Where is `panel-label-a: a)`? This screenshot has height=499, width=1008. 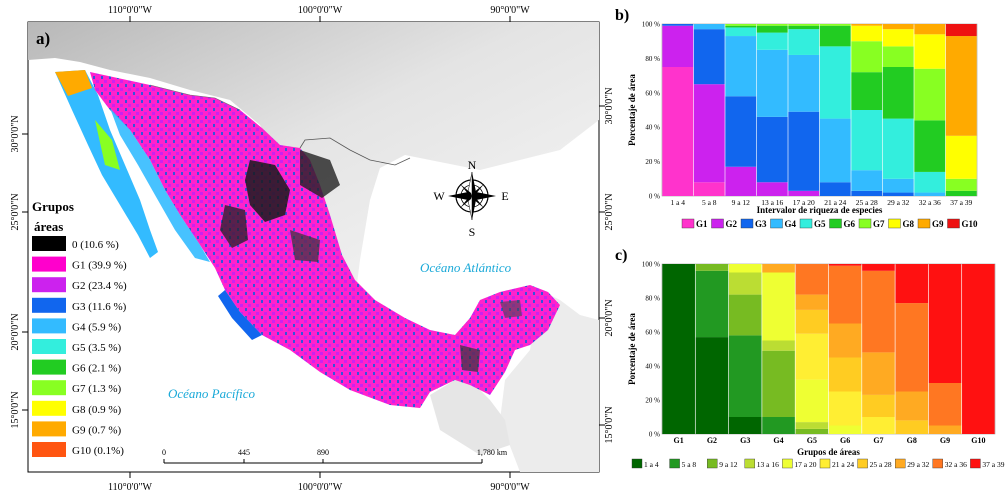
panel-label-a: a) is located at coordinates (43, 38).